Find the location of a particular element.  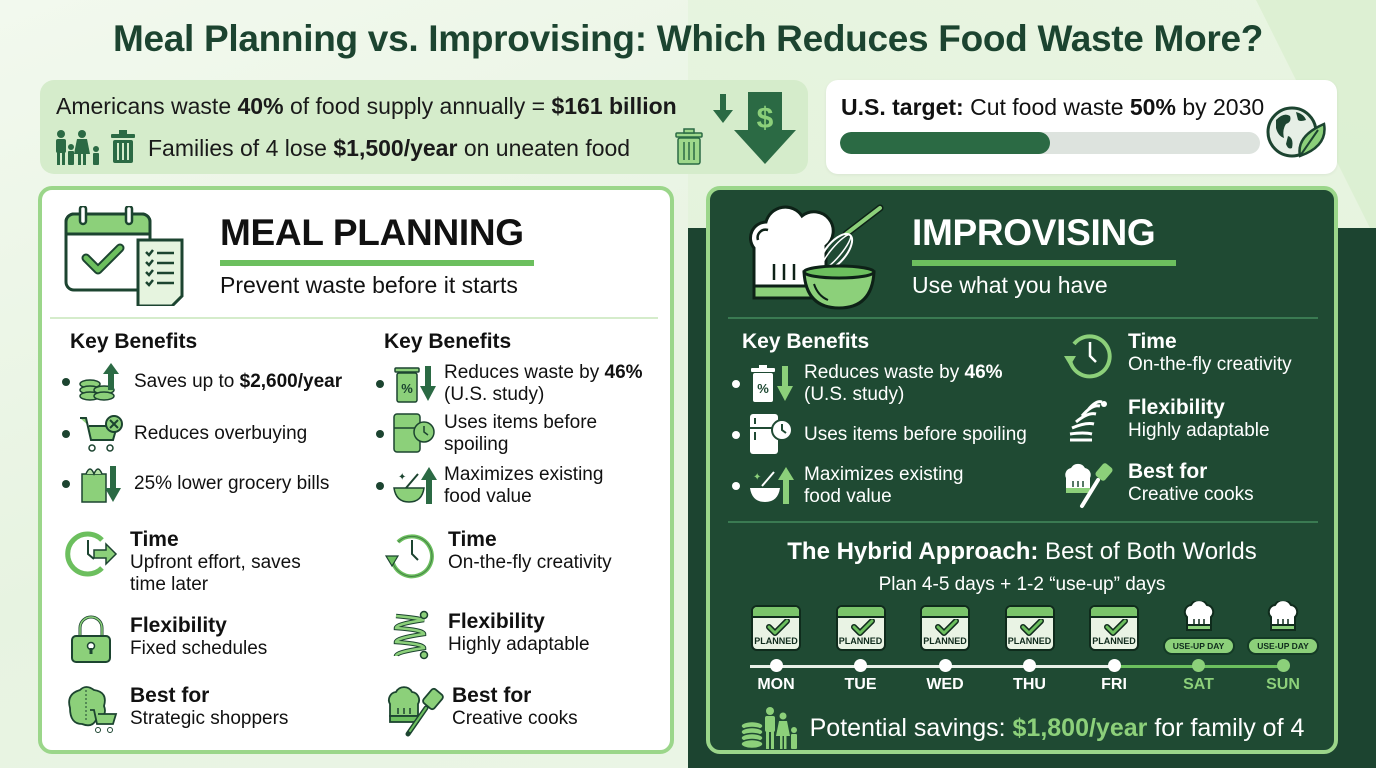

stat-amount: $1,500/year is located at coordinates (395, 148).